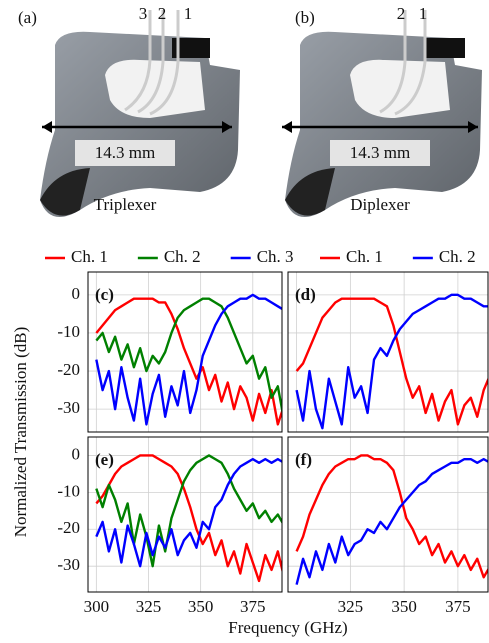 Image resolution: width=489 pixels, height=643 pixels. I want to click on panel-label: (f), so click(303, 459).